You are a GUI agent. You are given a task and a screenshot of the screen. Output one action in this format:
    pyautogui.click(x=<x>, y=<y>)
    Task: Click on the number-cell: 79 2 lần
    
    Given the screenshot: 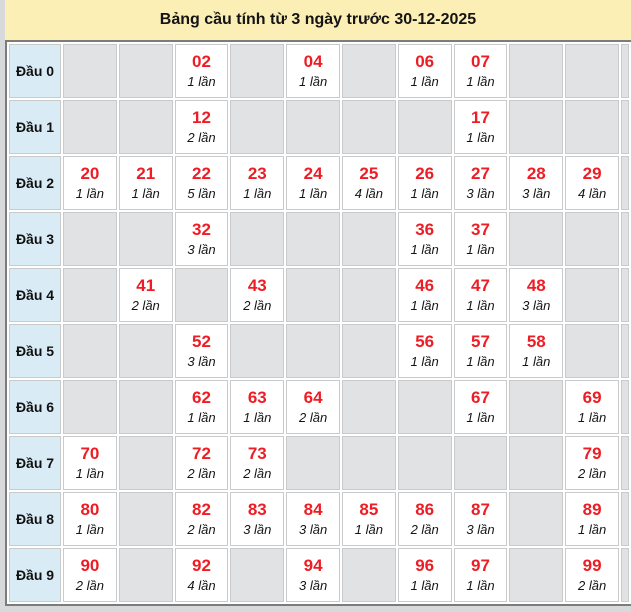 What is the action you would take?
    pyautogui.click(x=592, y=463)
    